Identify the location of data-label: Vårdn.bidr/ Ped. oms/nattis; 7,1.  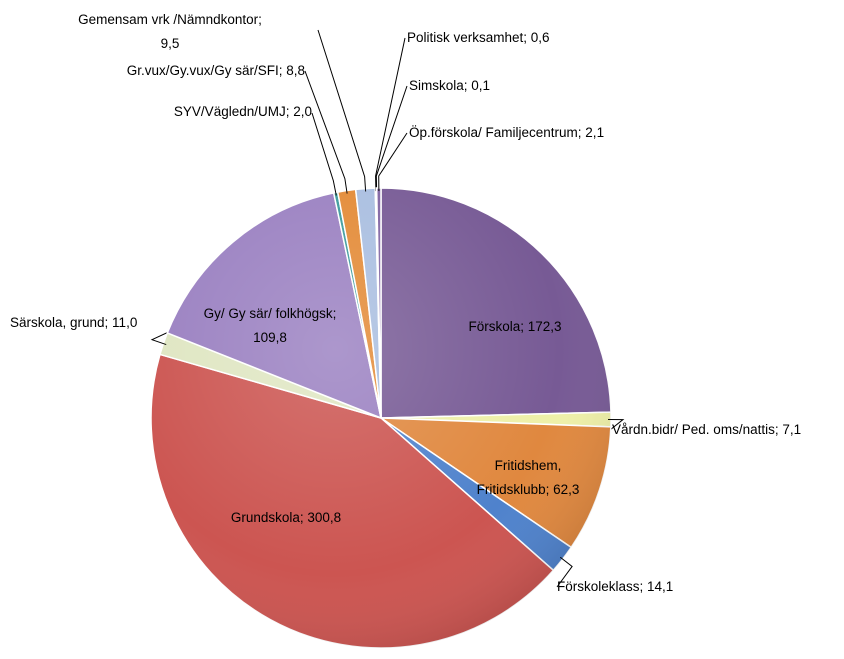
(707, 429).